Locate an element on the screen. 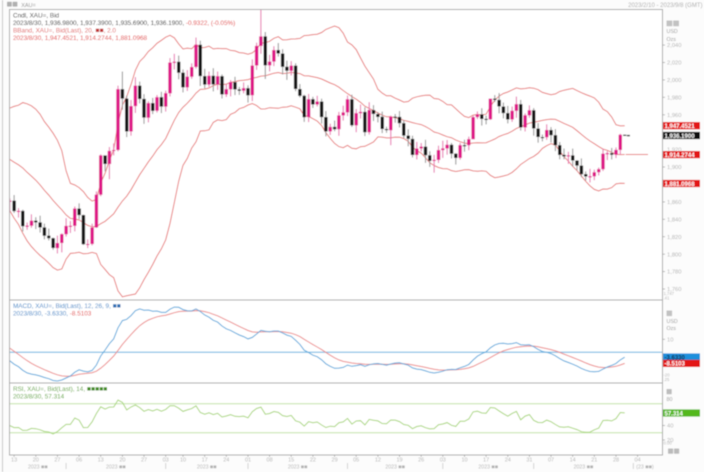  svg-text: 12 is located at coordinates (378, 461).